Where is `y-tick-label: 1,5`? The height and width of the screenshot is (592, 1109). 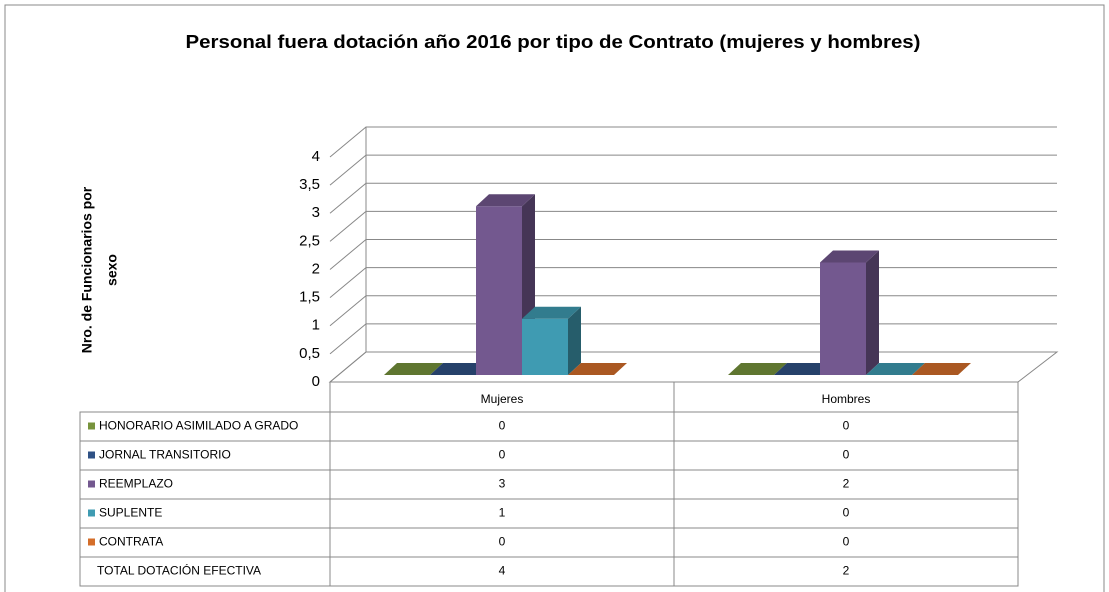
y-tick-label: 1,5 is located at coordinates (309, 297).